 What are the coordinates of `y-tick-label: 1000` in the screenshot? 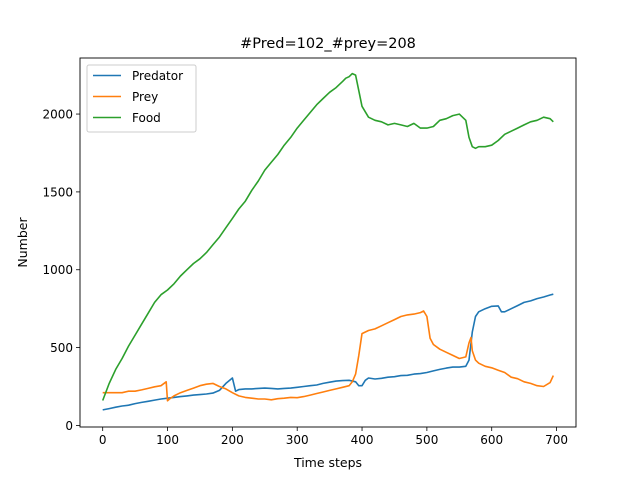 It's located at (57, 270).